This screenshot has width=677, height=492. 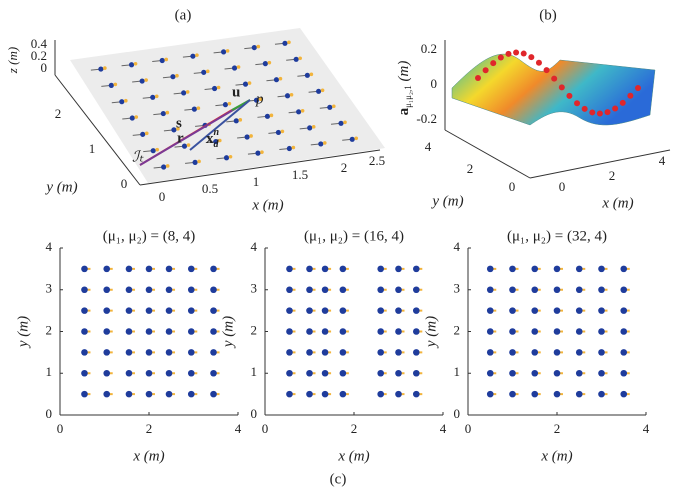 I want to click on panel-label: (b), so click(x=548, y=15).